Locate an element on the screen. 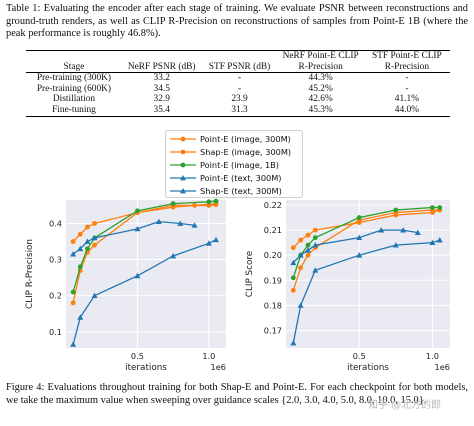 This screenshot has height=426, width=474. legend-entry: Point-E (image, 1B) is located at coordinates (235, 165).